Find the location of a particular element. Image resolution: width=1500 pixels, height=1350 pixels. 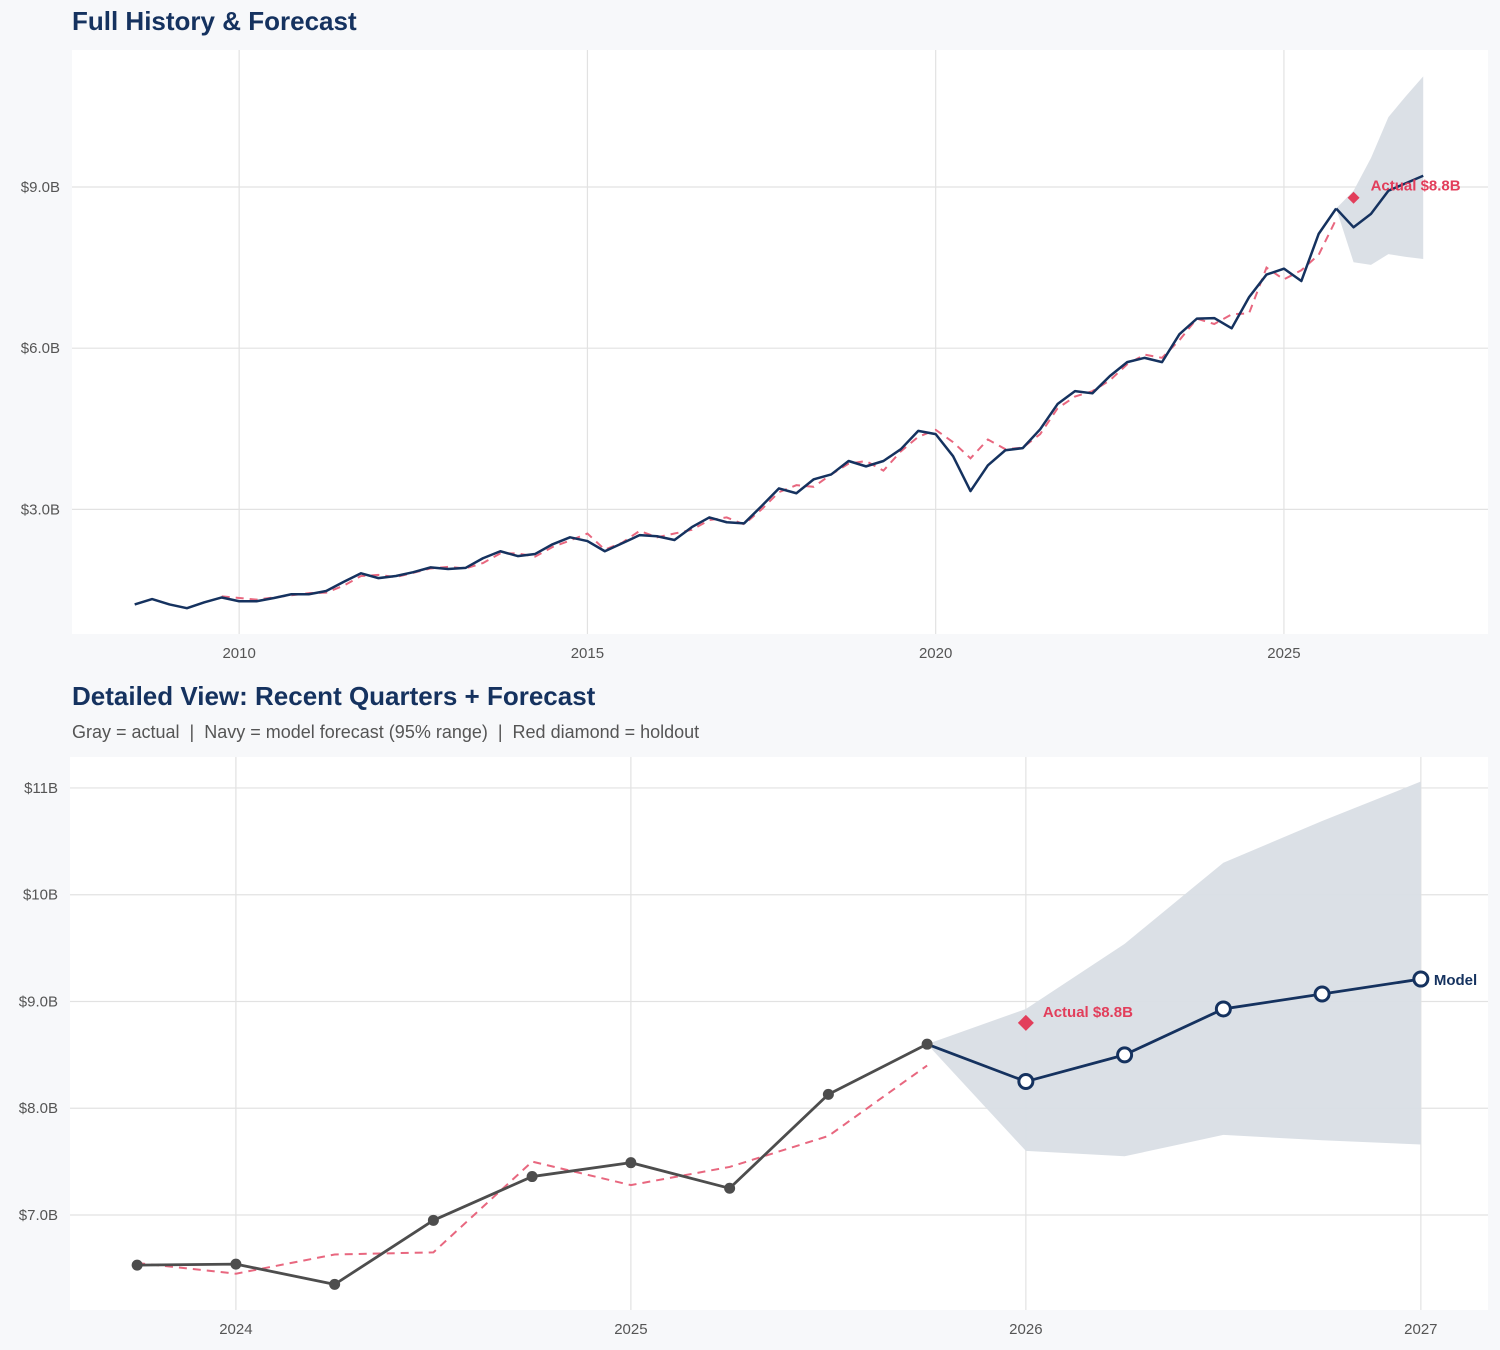

model-label: Model is located at coordinates (1455, 980).